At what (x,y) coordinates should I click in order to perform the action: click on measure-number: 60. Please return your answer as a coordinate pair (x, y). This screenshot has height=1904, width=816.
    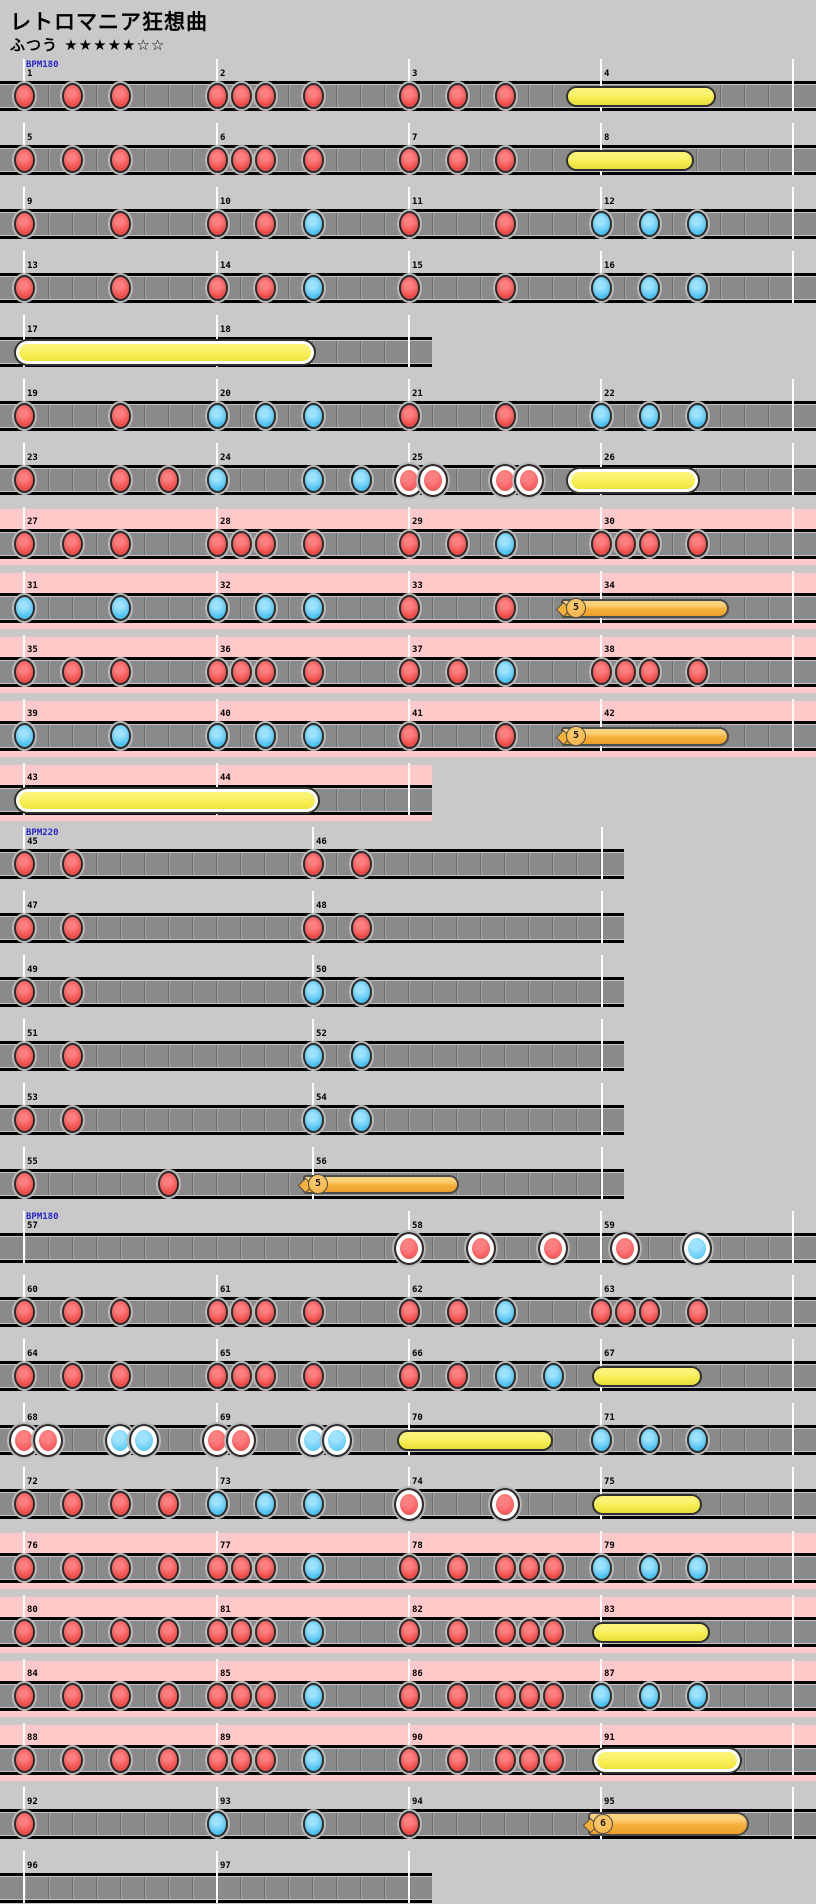
    Looking at the image, I should click on (32, 1290).